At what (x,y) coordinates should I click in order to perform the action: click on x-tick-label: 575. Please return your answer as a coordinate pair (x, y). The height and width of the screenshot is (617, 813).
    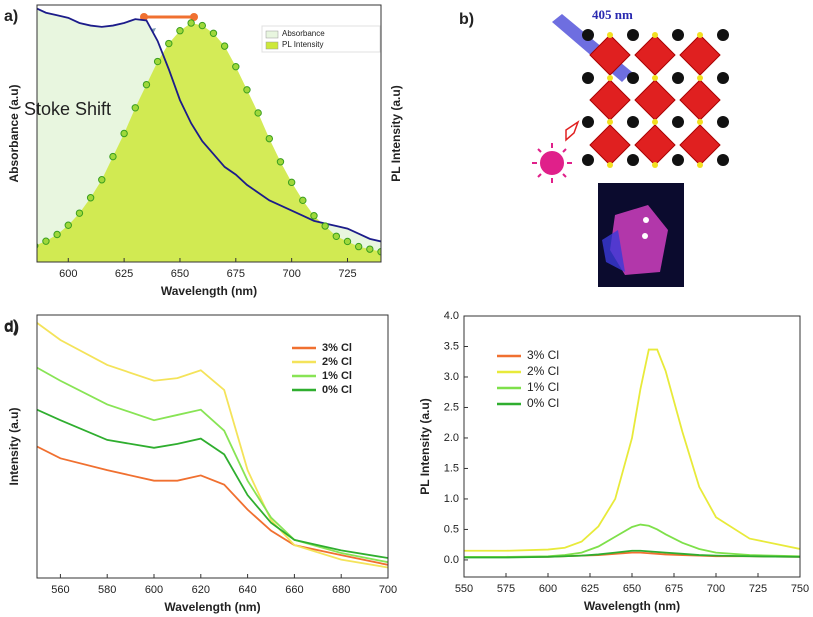
    Looking at the image, I should click on (506, 589).